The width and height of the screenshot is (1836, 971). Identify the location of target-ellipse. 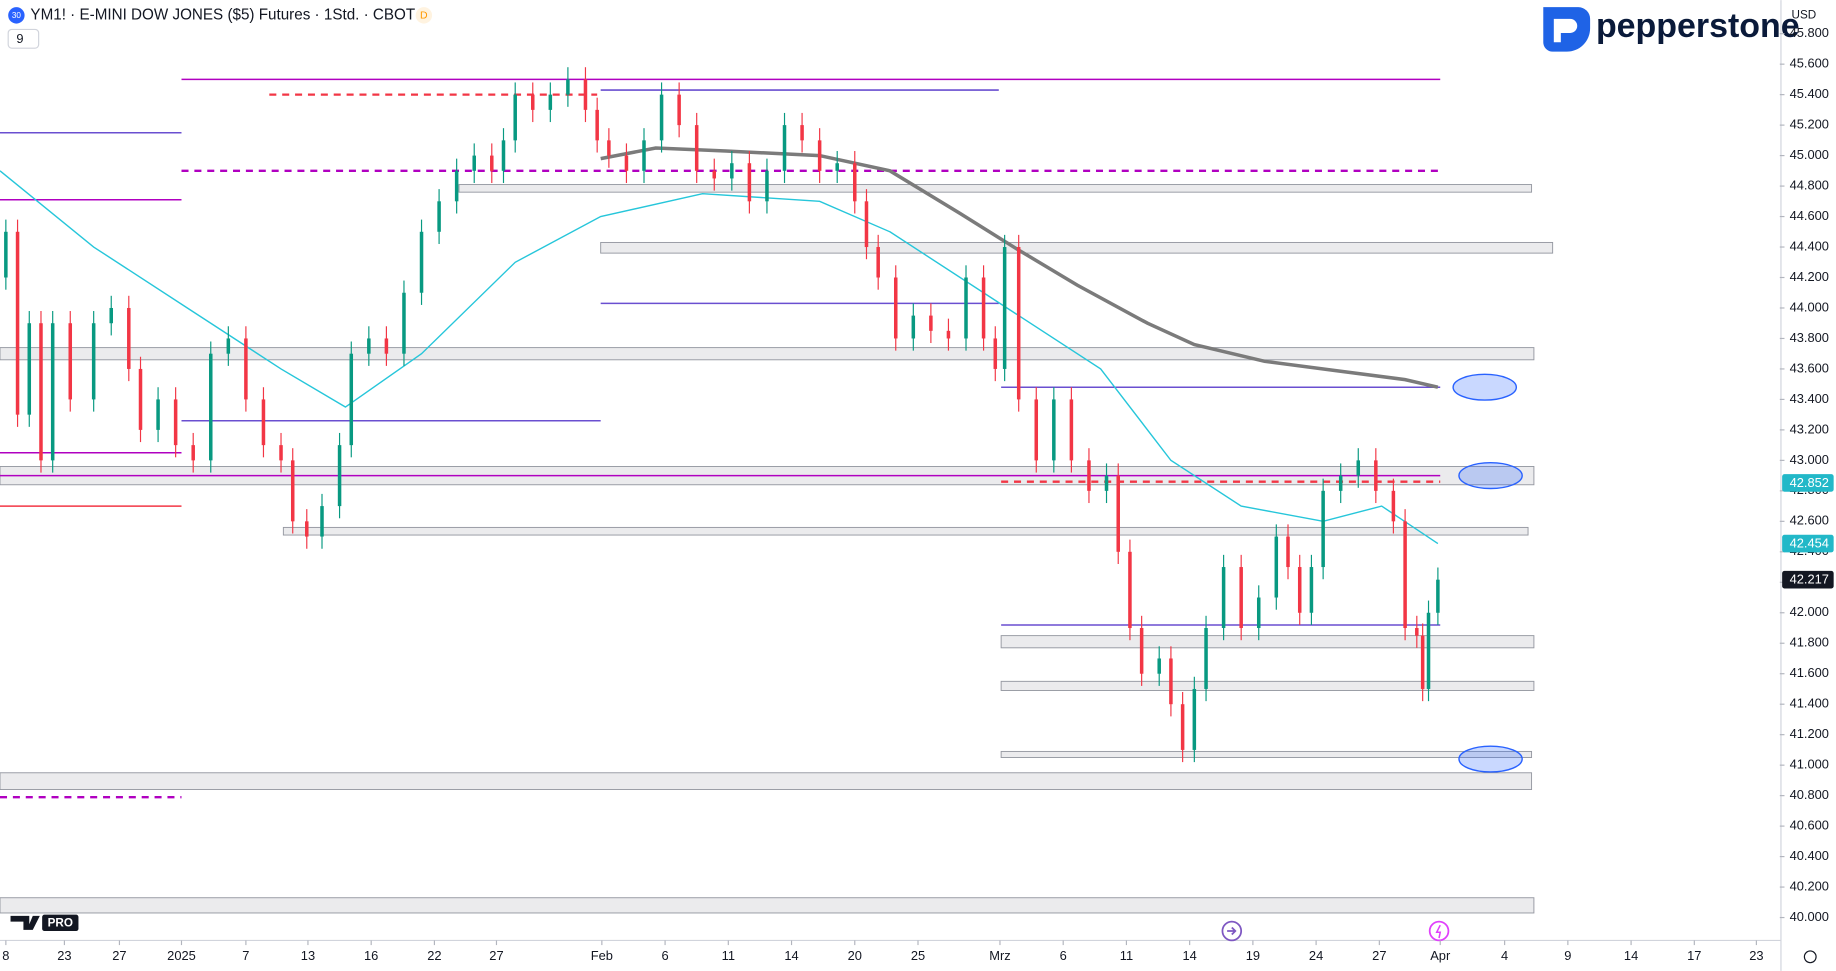
(1490, 476).